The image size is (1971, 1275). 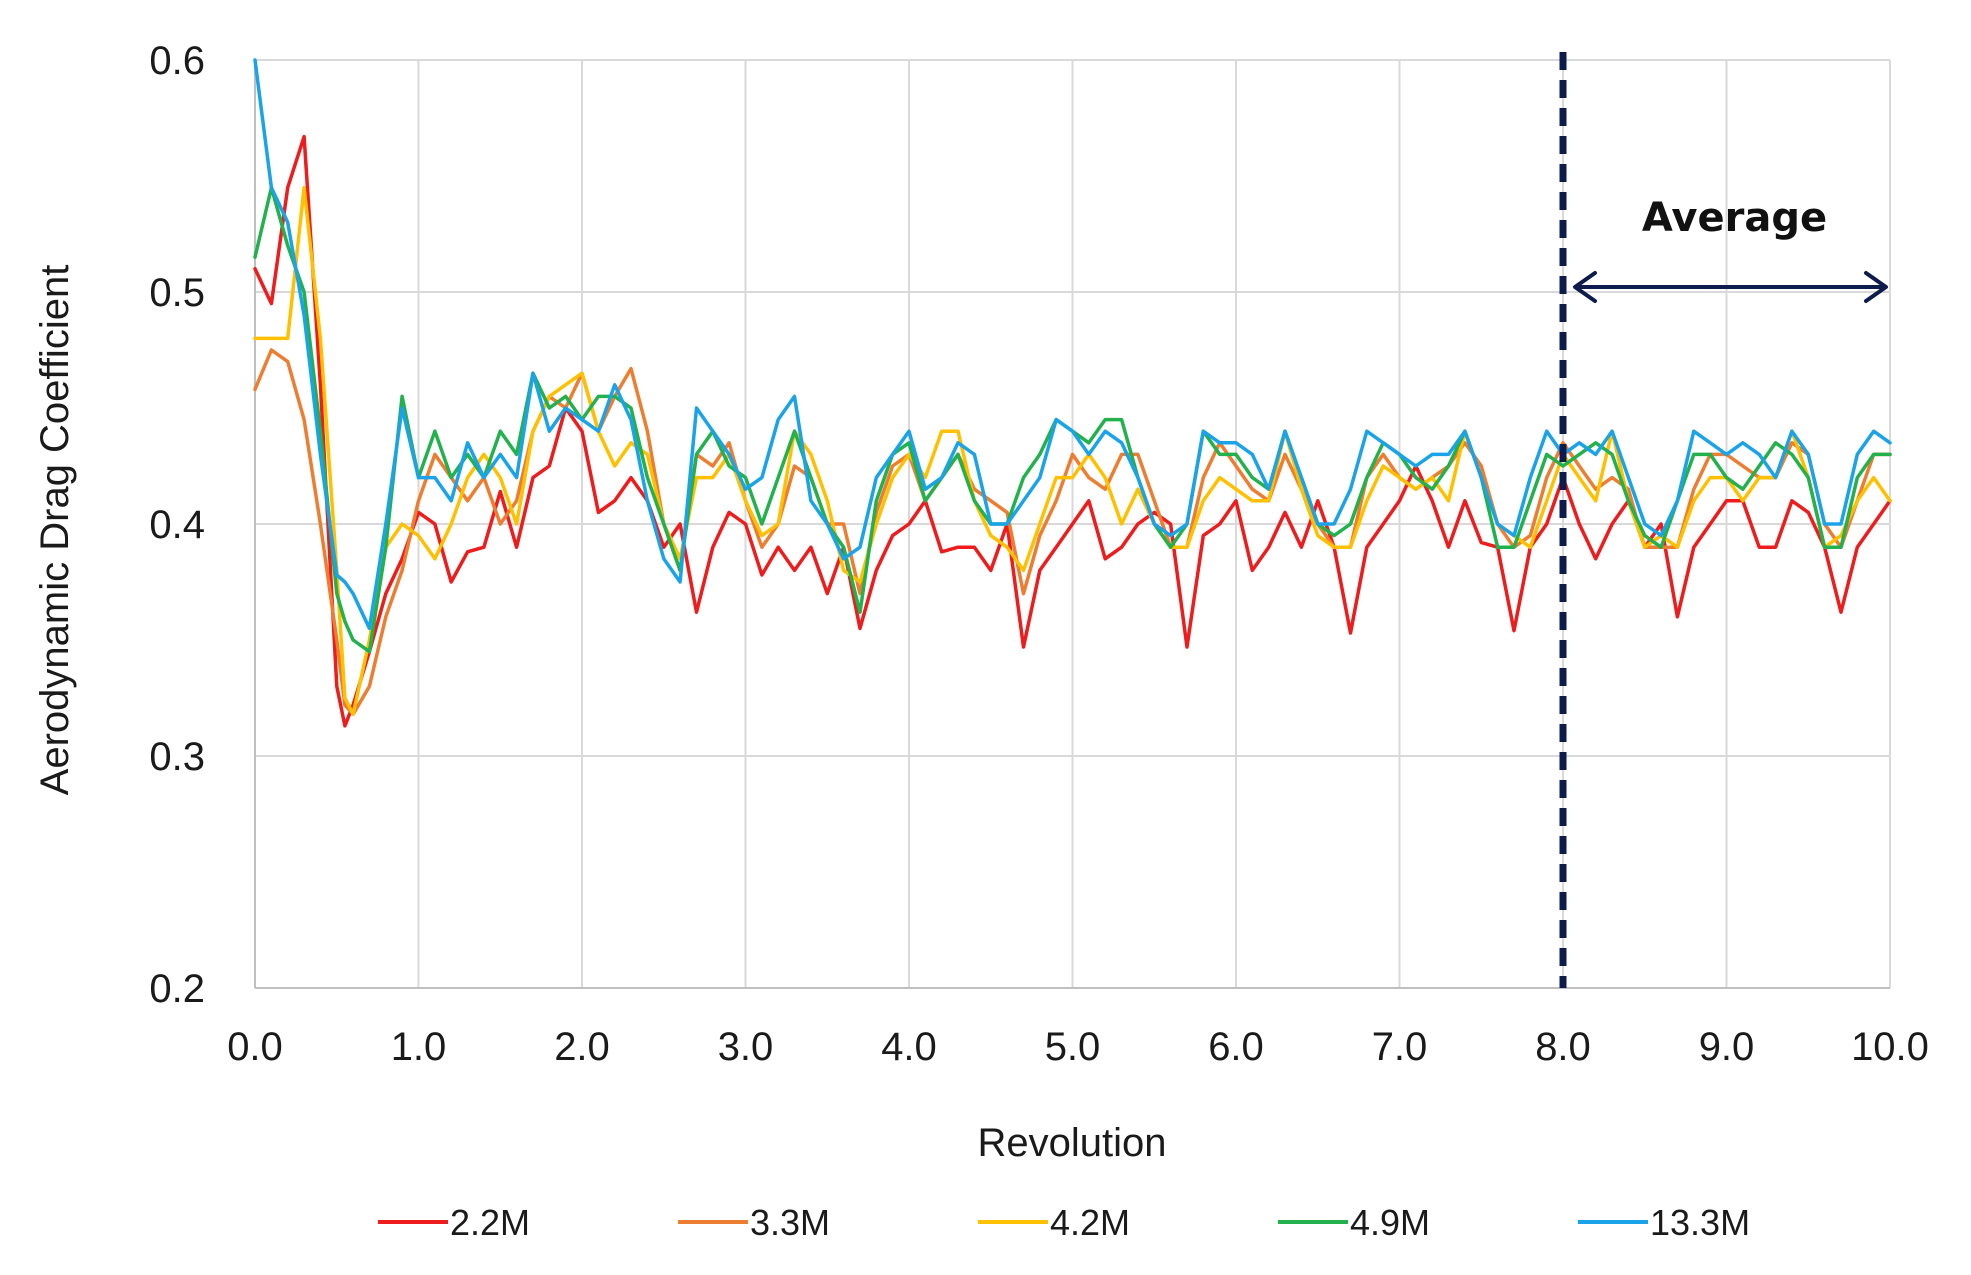 I want to click on x-tick-label: 6.0, so click(x=1236, y=1047).